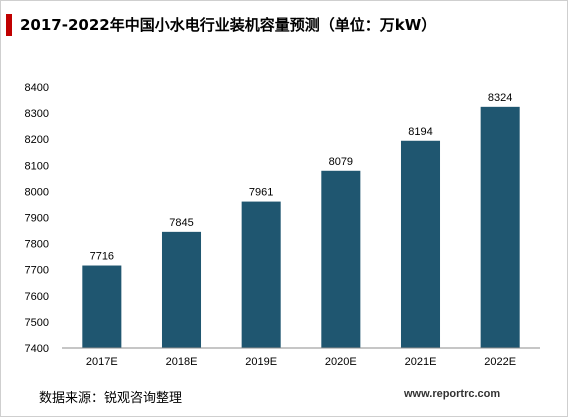  I want to click on chart-title: 2017-2022年中国小水电行业装机容量预测（单位：万kW）, so click(228, 25).